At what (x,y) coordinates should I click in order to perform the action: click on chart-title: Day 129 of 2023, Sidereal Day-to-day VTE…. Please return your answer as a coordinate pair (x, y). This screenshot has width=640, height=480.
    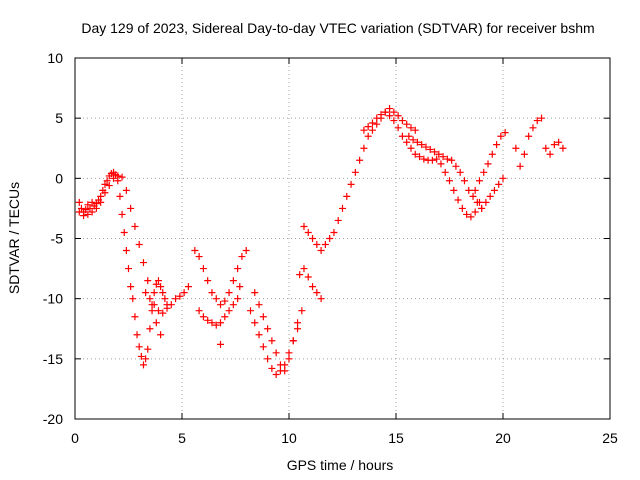
    Looking at the image, I should click on (337, 28).